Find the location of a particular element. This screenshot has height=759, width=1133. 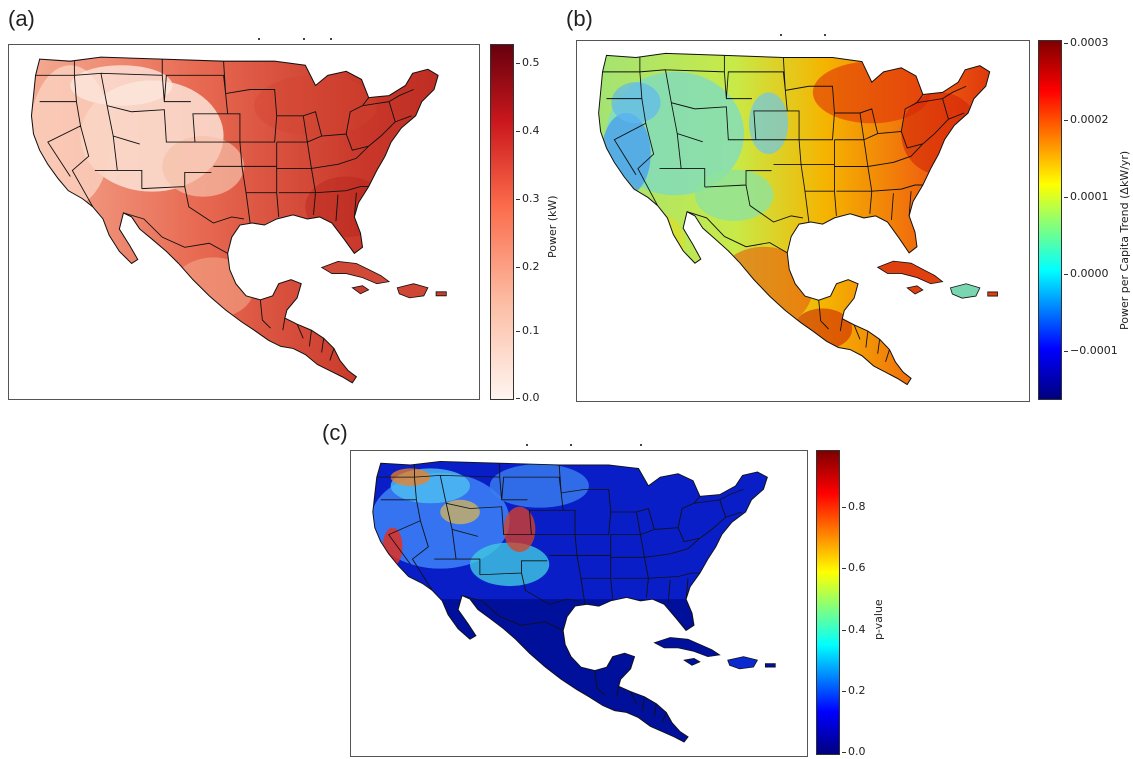

colorbar-c-label: p-value is located at coordinates (878, 619).